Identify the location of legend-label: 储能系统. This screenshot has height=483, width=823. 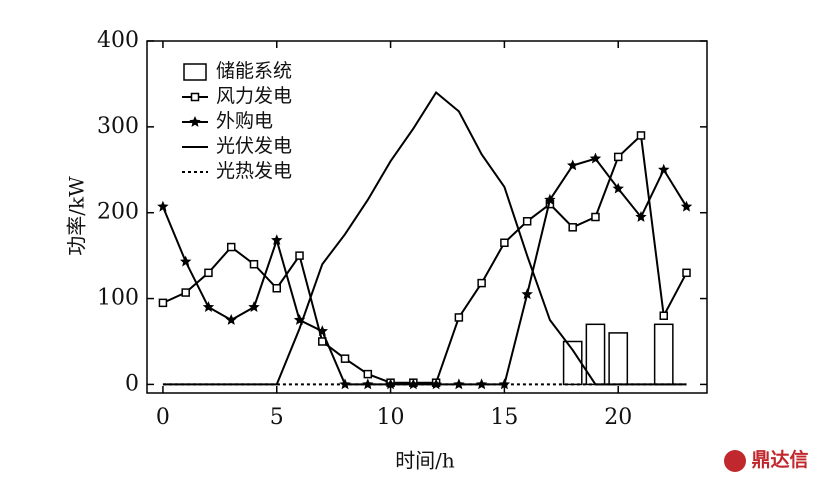
(254, 71).